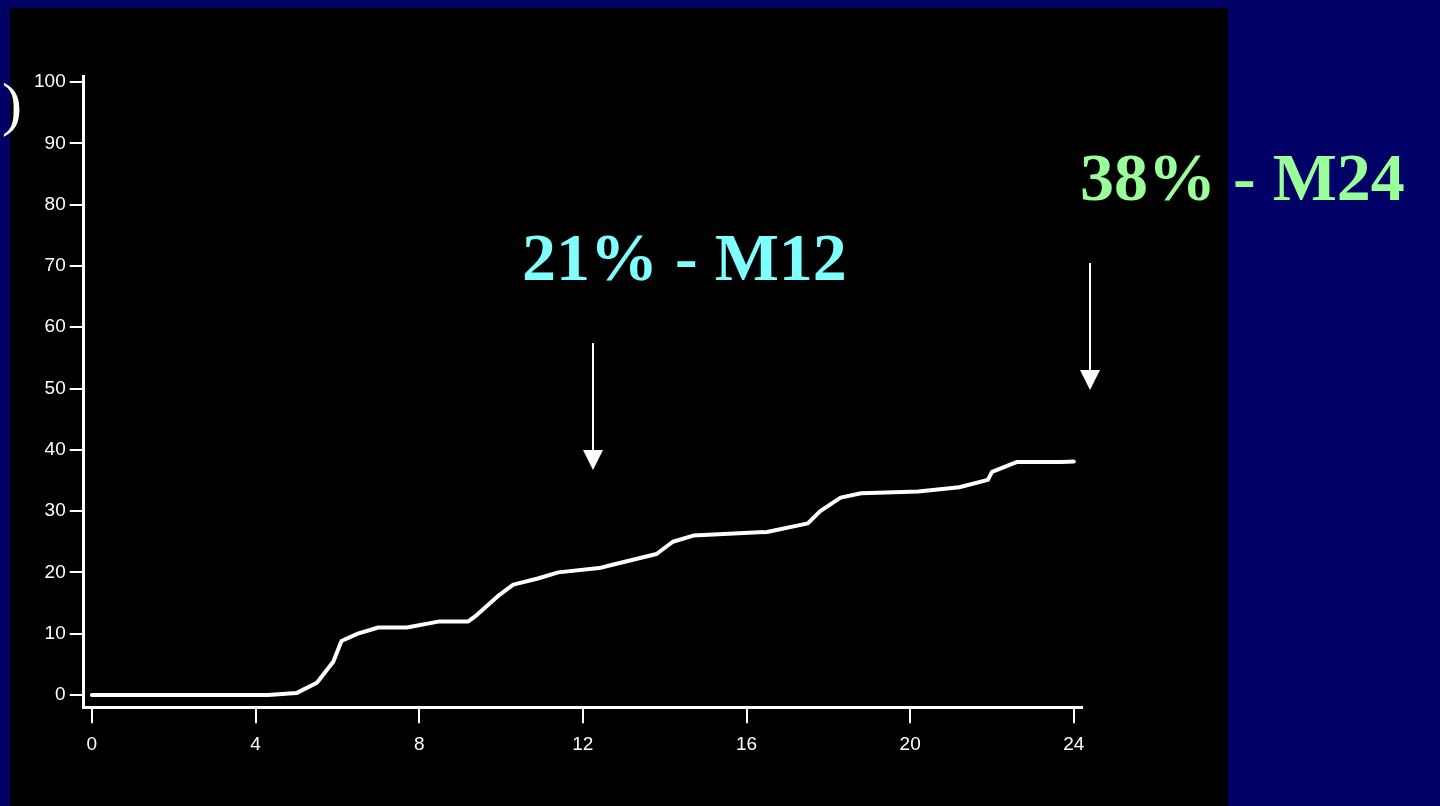 The height and width of the screenshot is (806, 1440). What do you see at coordinates (55, 510) in the screenshot?
I see `y-tick-label: 30` at bounding box center [55, 510].